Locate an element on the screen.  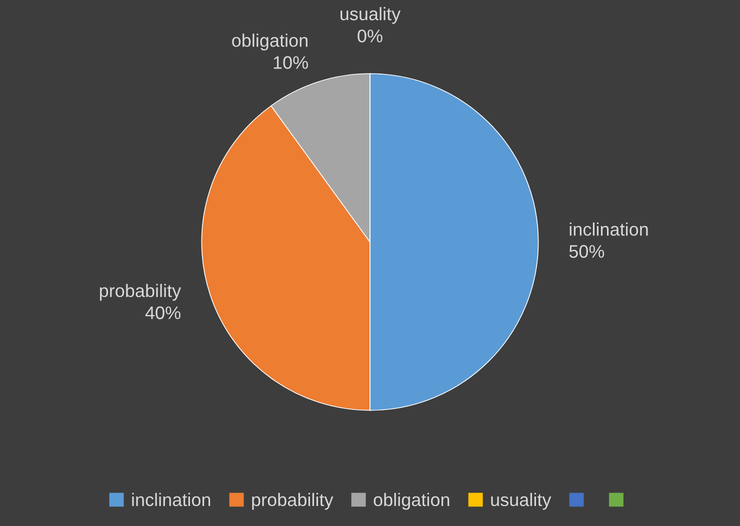
data-label: 40% is located at coordinates (162, 313).